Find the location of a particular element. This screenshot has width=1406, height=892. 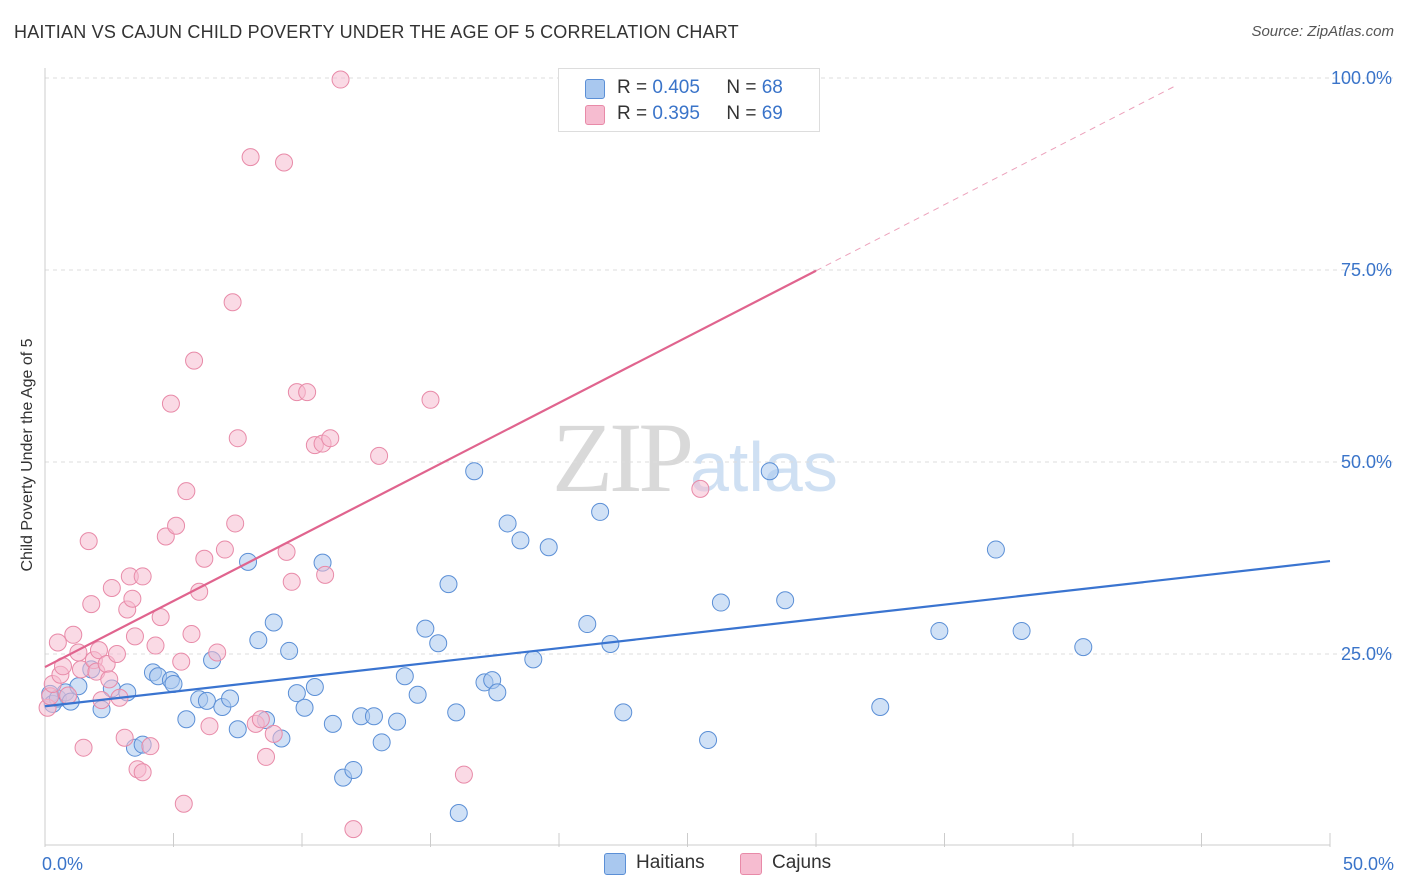

cajuns-swatch is located at coordinates (595, 115).